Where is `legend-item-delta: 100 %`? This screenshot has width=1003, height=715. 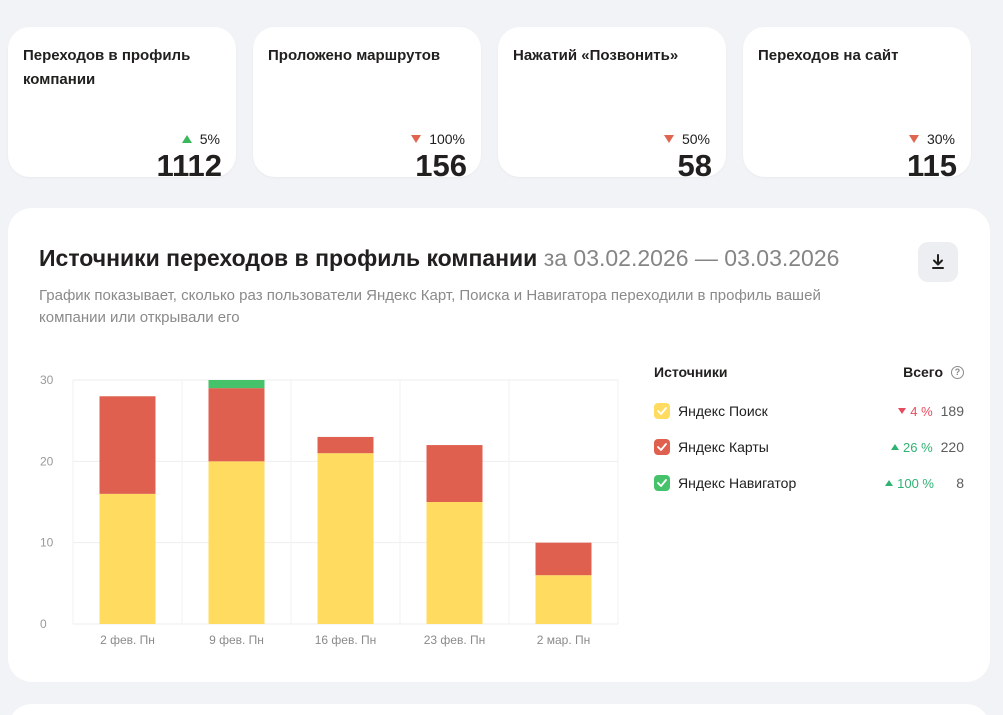
legend-item-delta: 100 % is located at coordinates (909, 483).